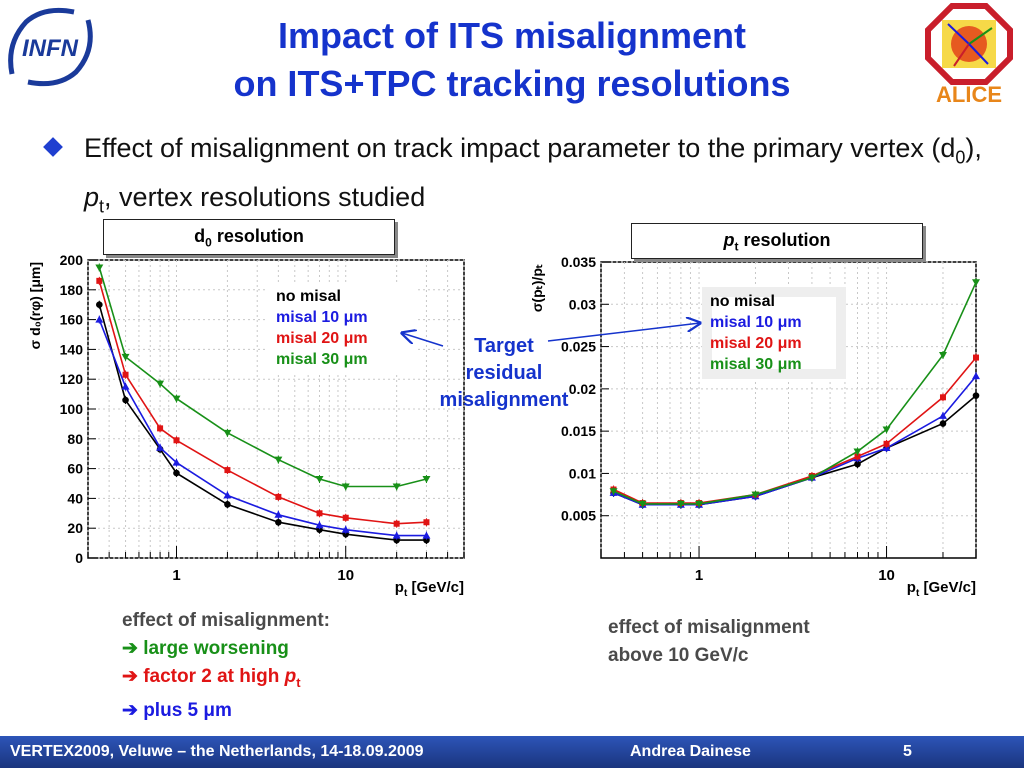 The image size is (1024, 768). Describe the element at coordinates (72, 349) in the screenshot. I see `y-tick-label: 140` at that location.